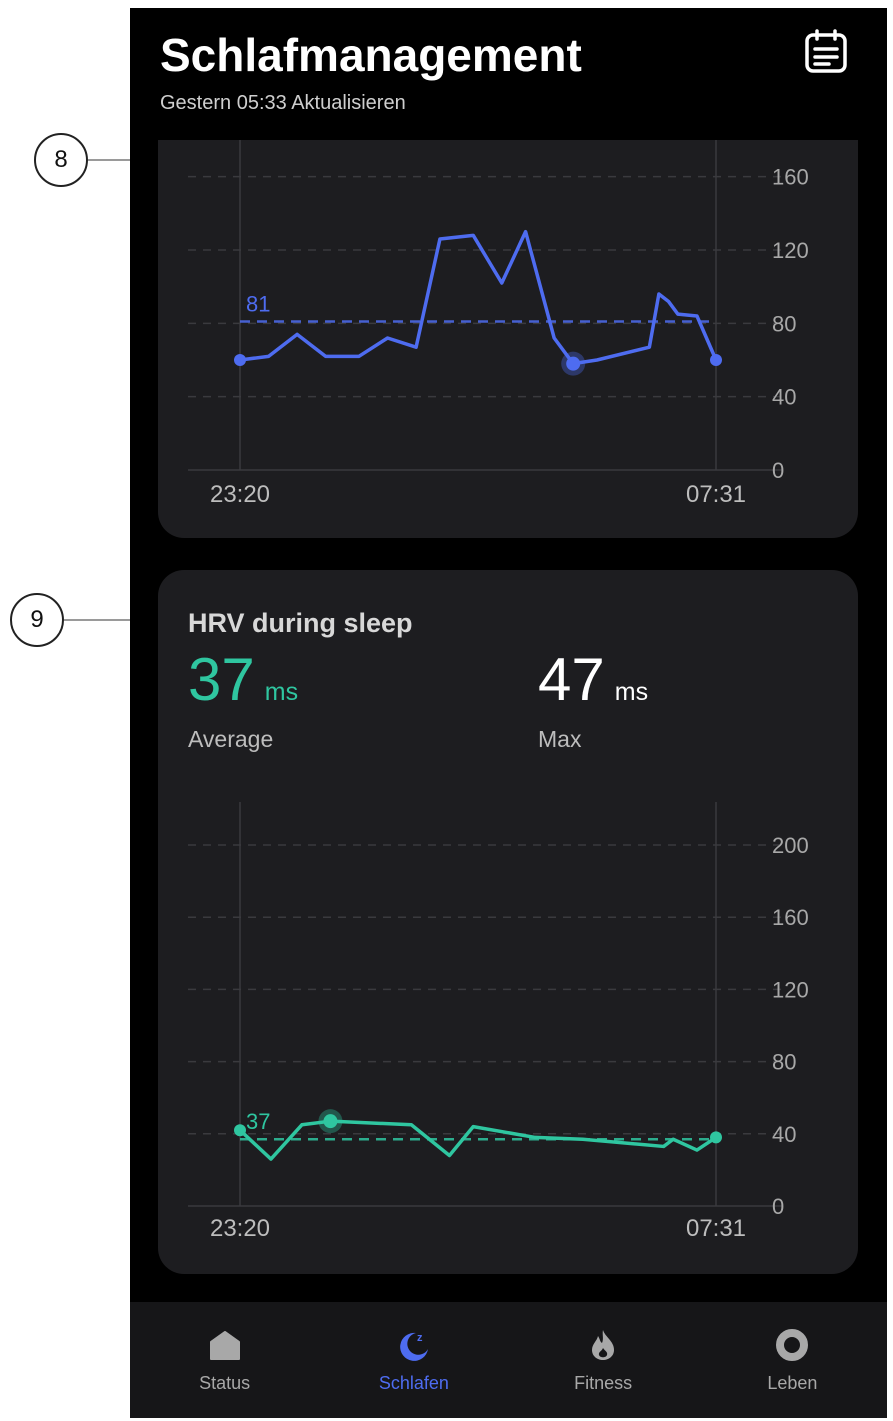 This screenshot has width=893, height=1421. What do you see at coordinates (371, 55) in the screenshot?
I see `page-title: Schlafmanagement` at bounding box center [371, 55].